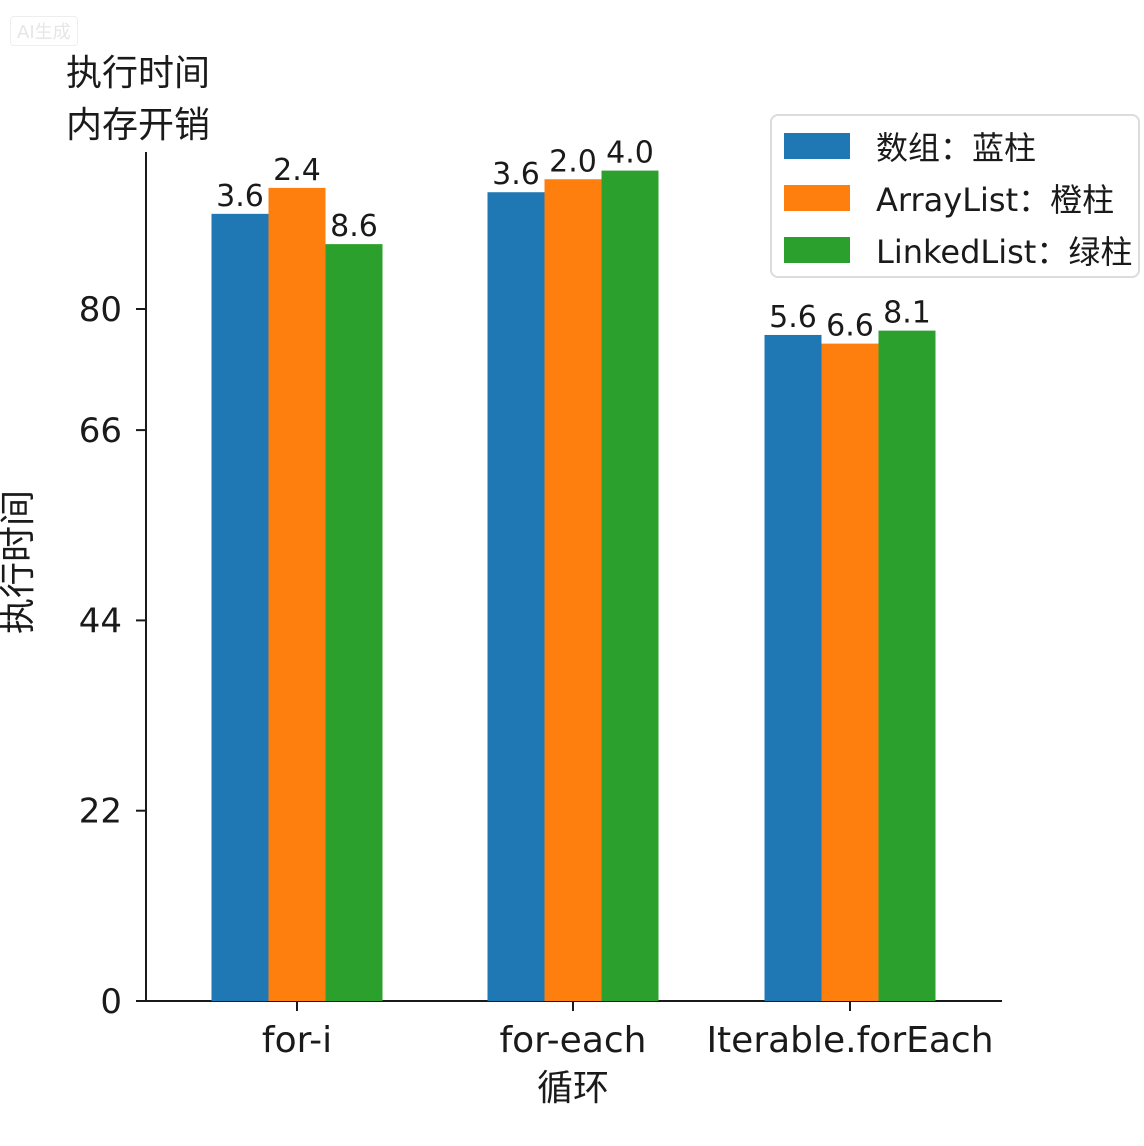 Image resolution: width=1144 pixels, height=1146 pixels. Describe the element at coordinates (907, 665) in the screenshot. I see `bar-series2-cat2` at that location.